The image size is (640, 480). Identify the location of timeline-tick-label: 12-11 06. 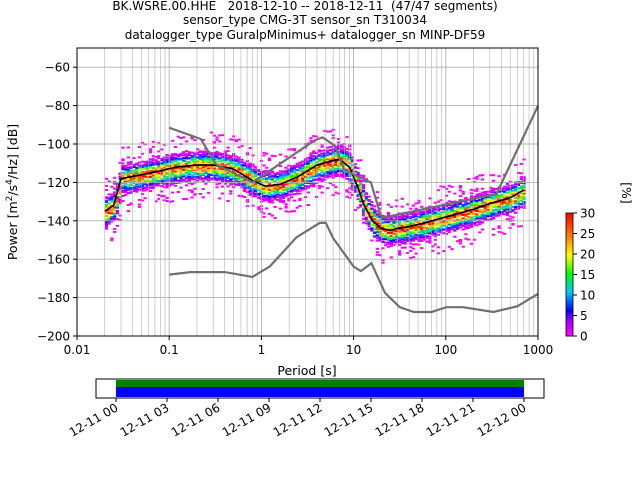
(196, 419).